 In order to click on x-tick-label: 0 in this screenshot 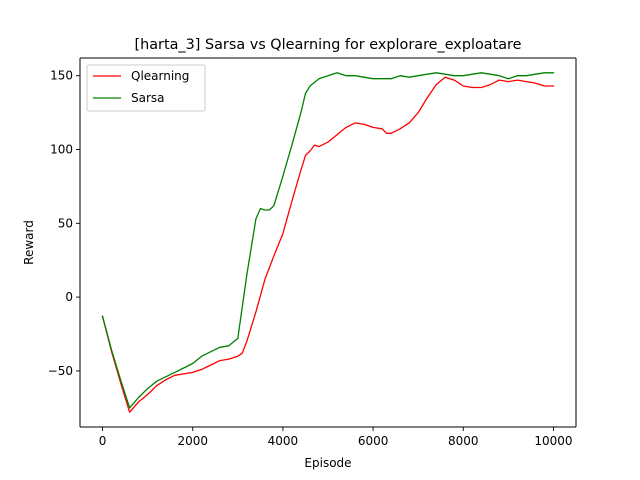, I will do `click(103, 441)`.